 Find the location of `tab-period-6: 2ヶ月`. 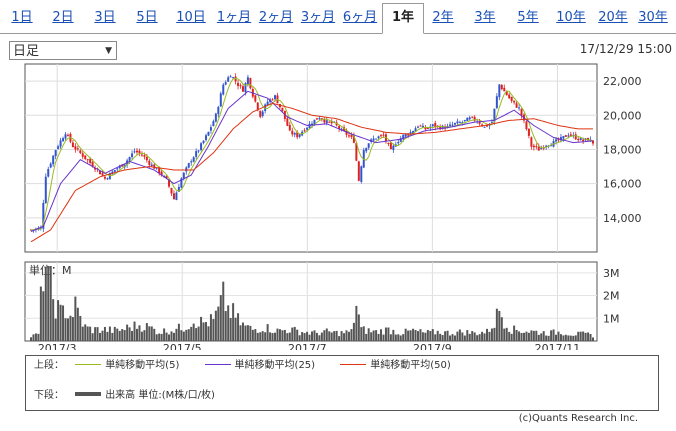

tab-period-6: 2ヶ月 is located at coordinates (276, 17).